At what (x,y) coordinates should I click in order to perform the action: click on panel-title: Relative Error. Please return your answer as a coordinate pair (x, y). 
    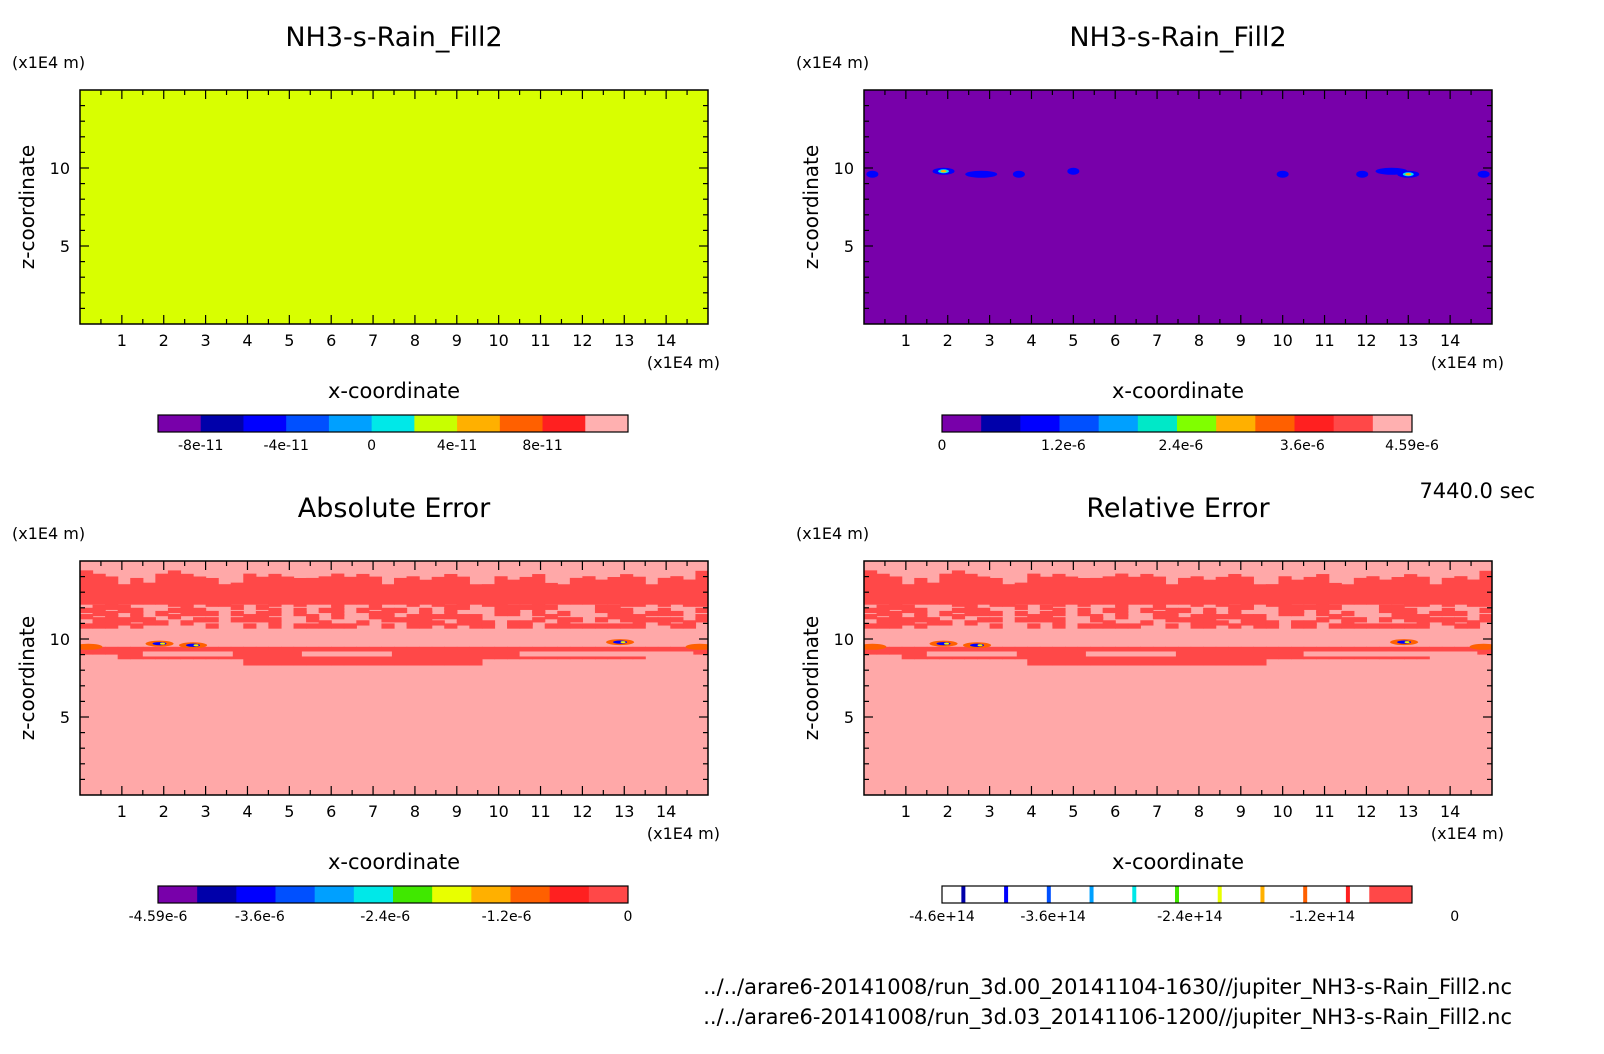
    Looking at the image, I should click on (1178, 508).